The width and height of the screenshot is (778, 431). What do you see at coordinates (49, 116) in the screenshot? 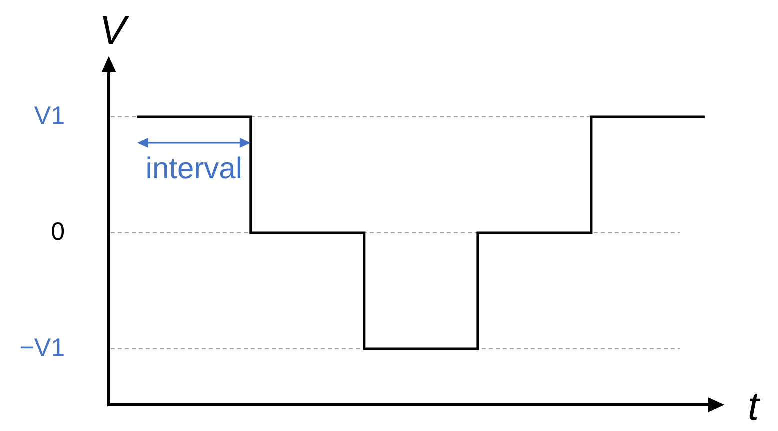
I see `ref-line-label: V1` at bounding box center [49, 116].